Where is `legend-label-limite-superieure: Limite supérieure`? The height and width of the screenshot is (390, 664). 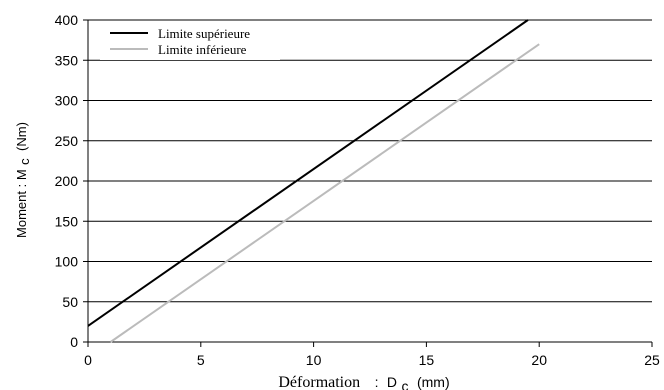
legend-label-limite-superieure: Limite supérieure is located at coordinates (204, 33).